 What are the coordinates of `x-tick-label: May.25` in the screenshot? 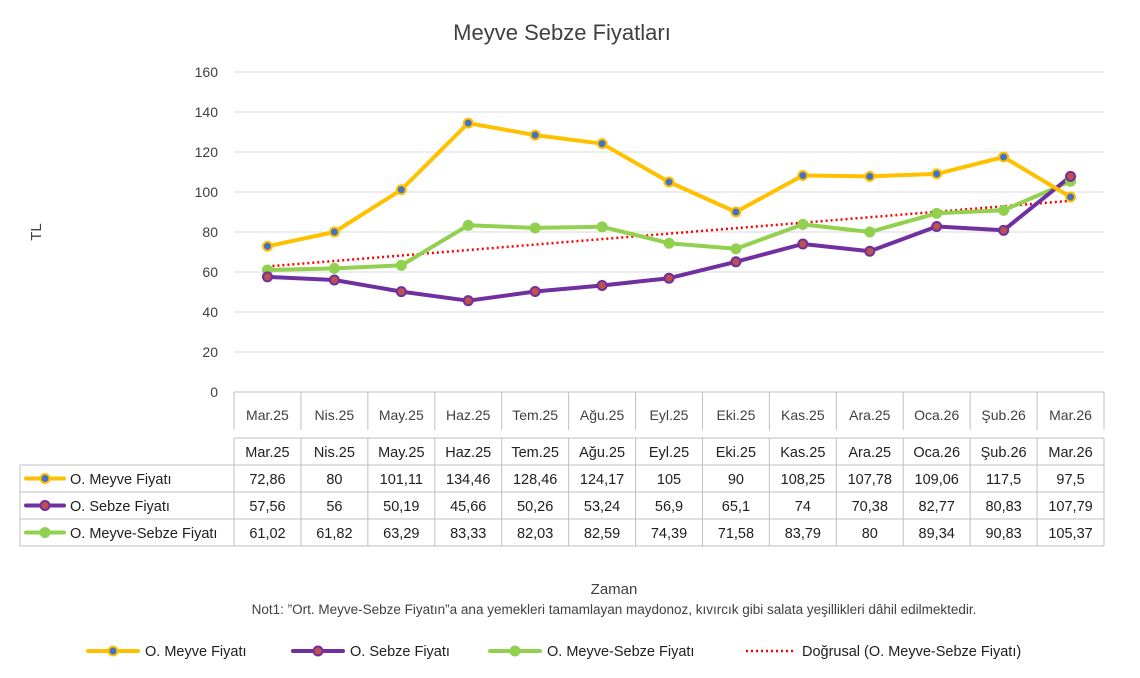 It's located at (401, 415).